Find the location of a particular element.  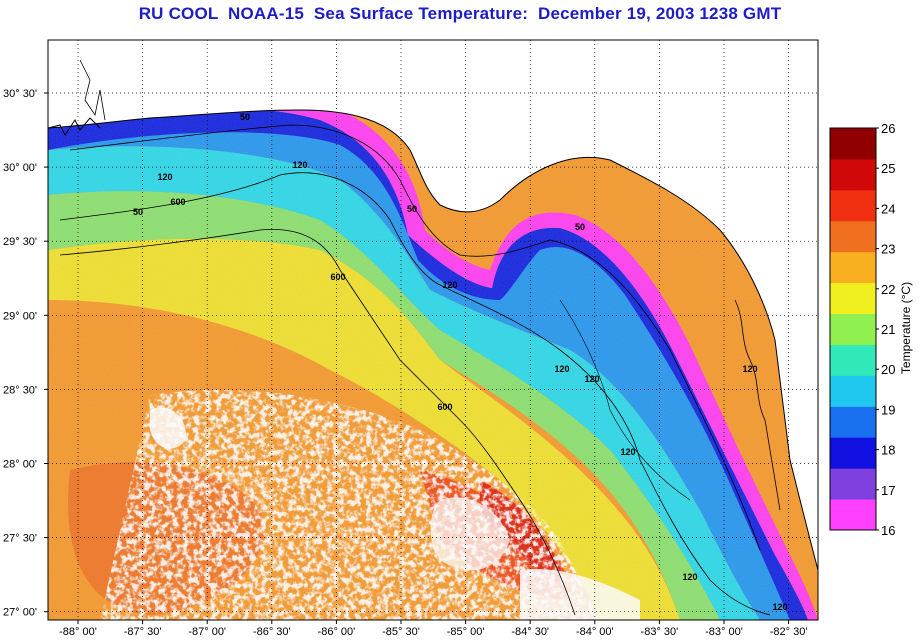

colorbar-label: 19 is located at coordinates (888, 409).